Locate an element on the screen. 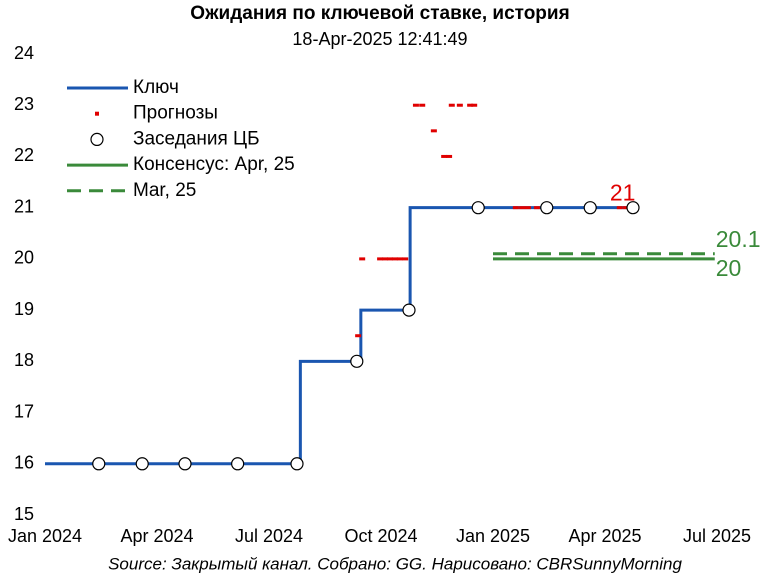  y-tick-label: 19 is located at coordinates (24, 309).